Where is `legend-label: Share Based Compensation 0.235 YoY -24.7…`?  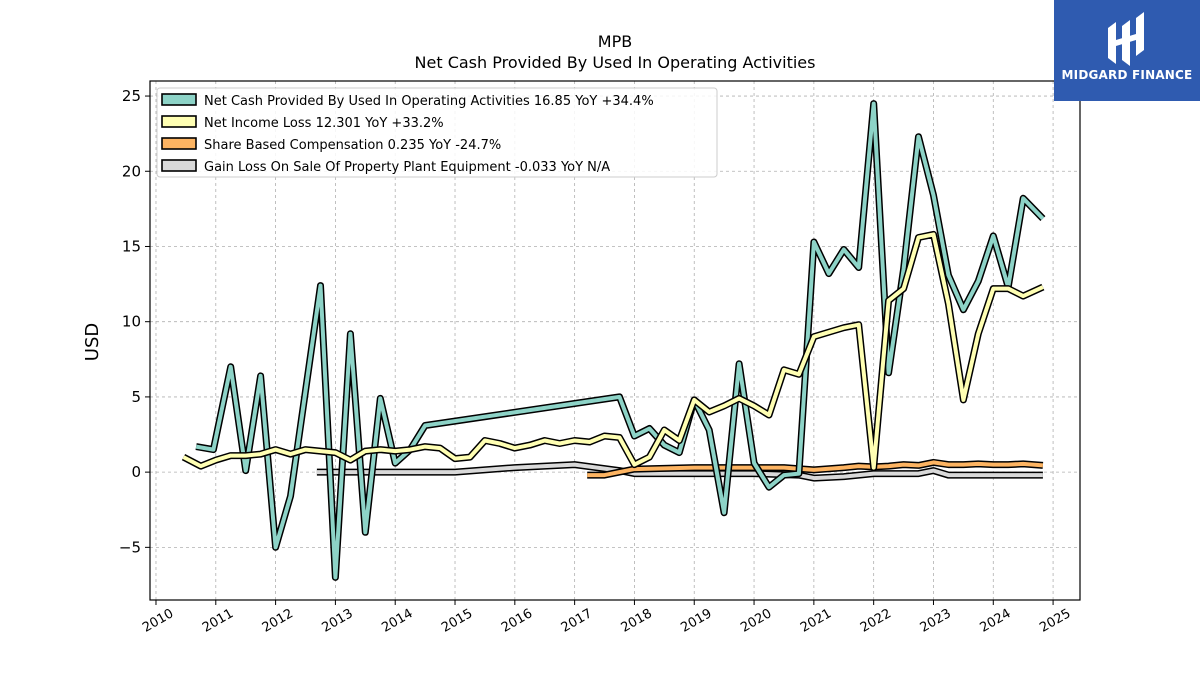
legend-label: Share Based Compensation 0.235 YoY -24.7… is located at coordinates (352, 145).